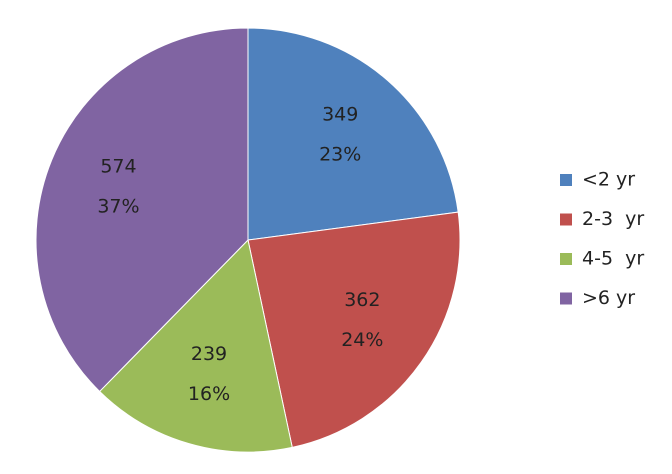 The width and height of the screenshot is (672, 474). Describe the element at coordinates (362, 300) in the screenshot. I see `value-label: 362` at that location.